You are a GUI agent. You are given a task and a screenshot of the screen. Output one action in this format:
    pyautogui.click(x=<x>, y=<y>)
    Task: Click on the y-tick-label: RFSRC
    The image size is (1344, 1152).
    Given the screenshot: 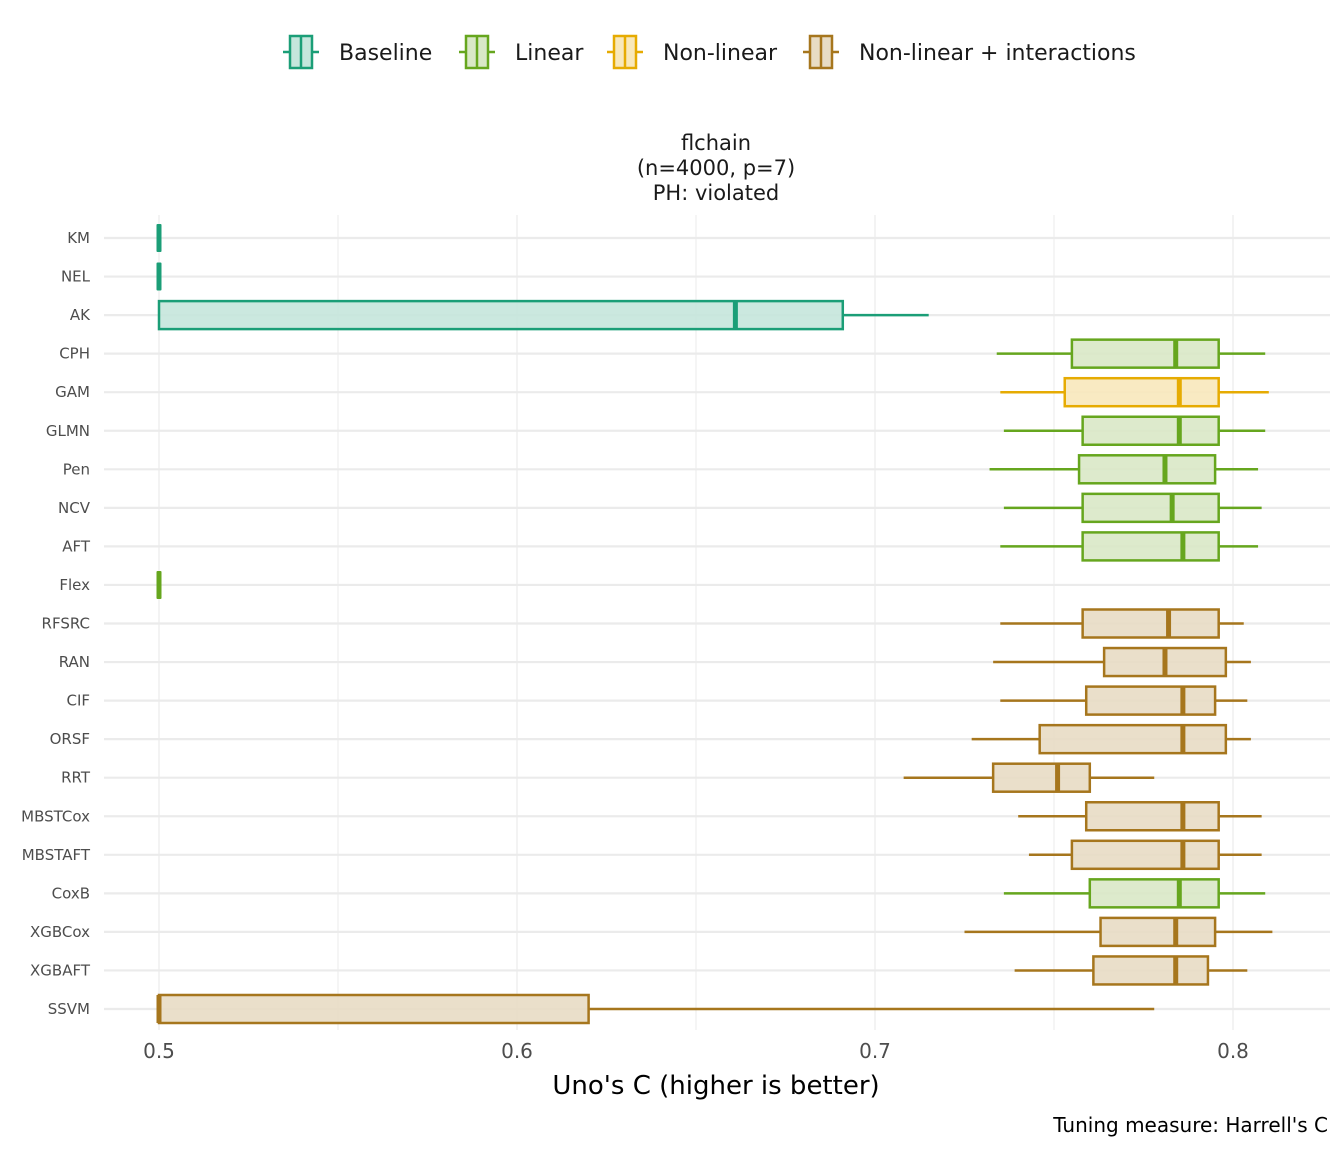 What is the action you would take?
    pyautogui.click(x=66, y=624)
    